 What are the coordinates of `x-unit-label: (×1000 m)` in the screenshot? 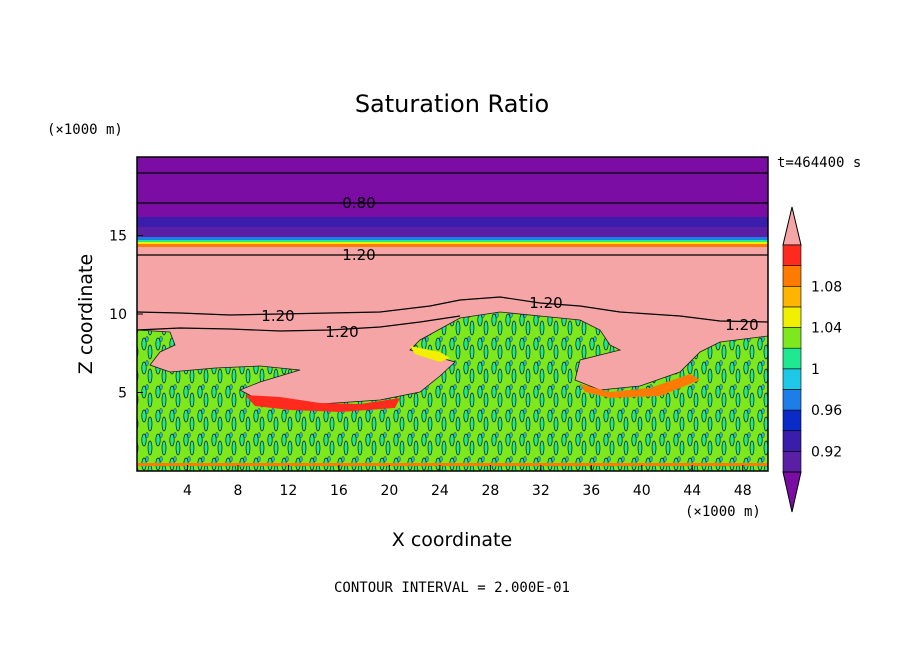 It's located at (723, 512).